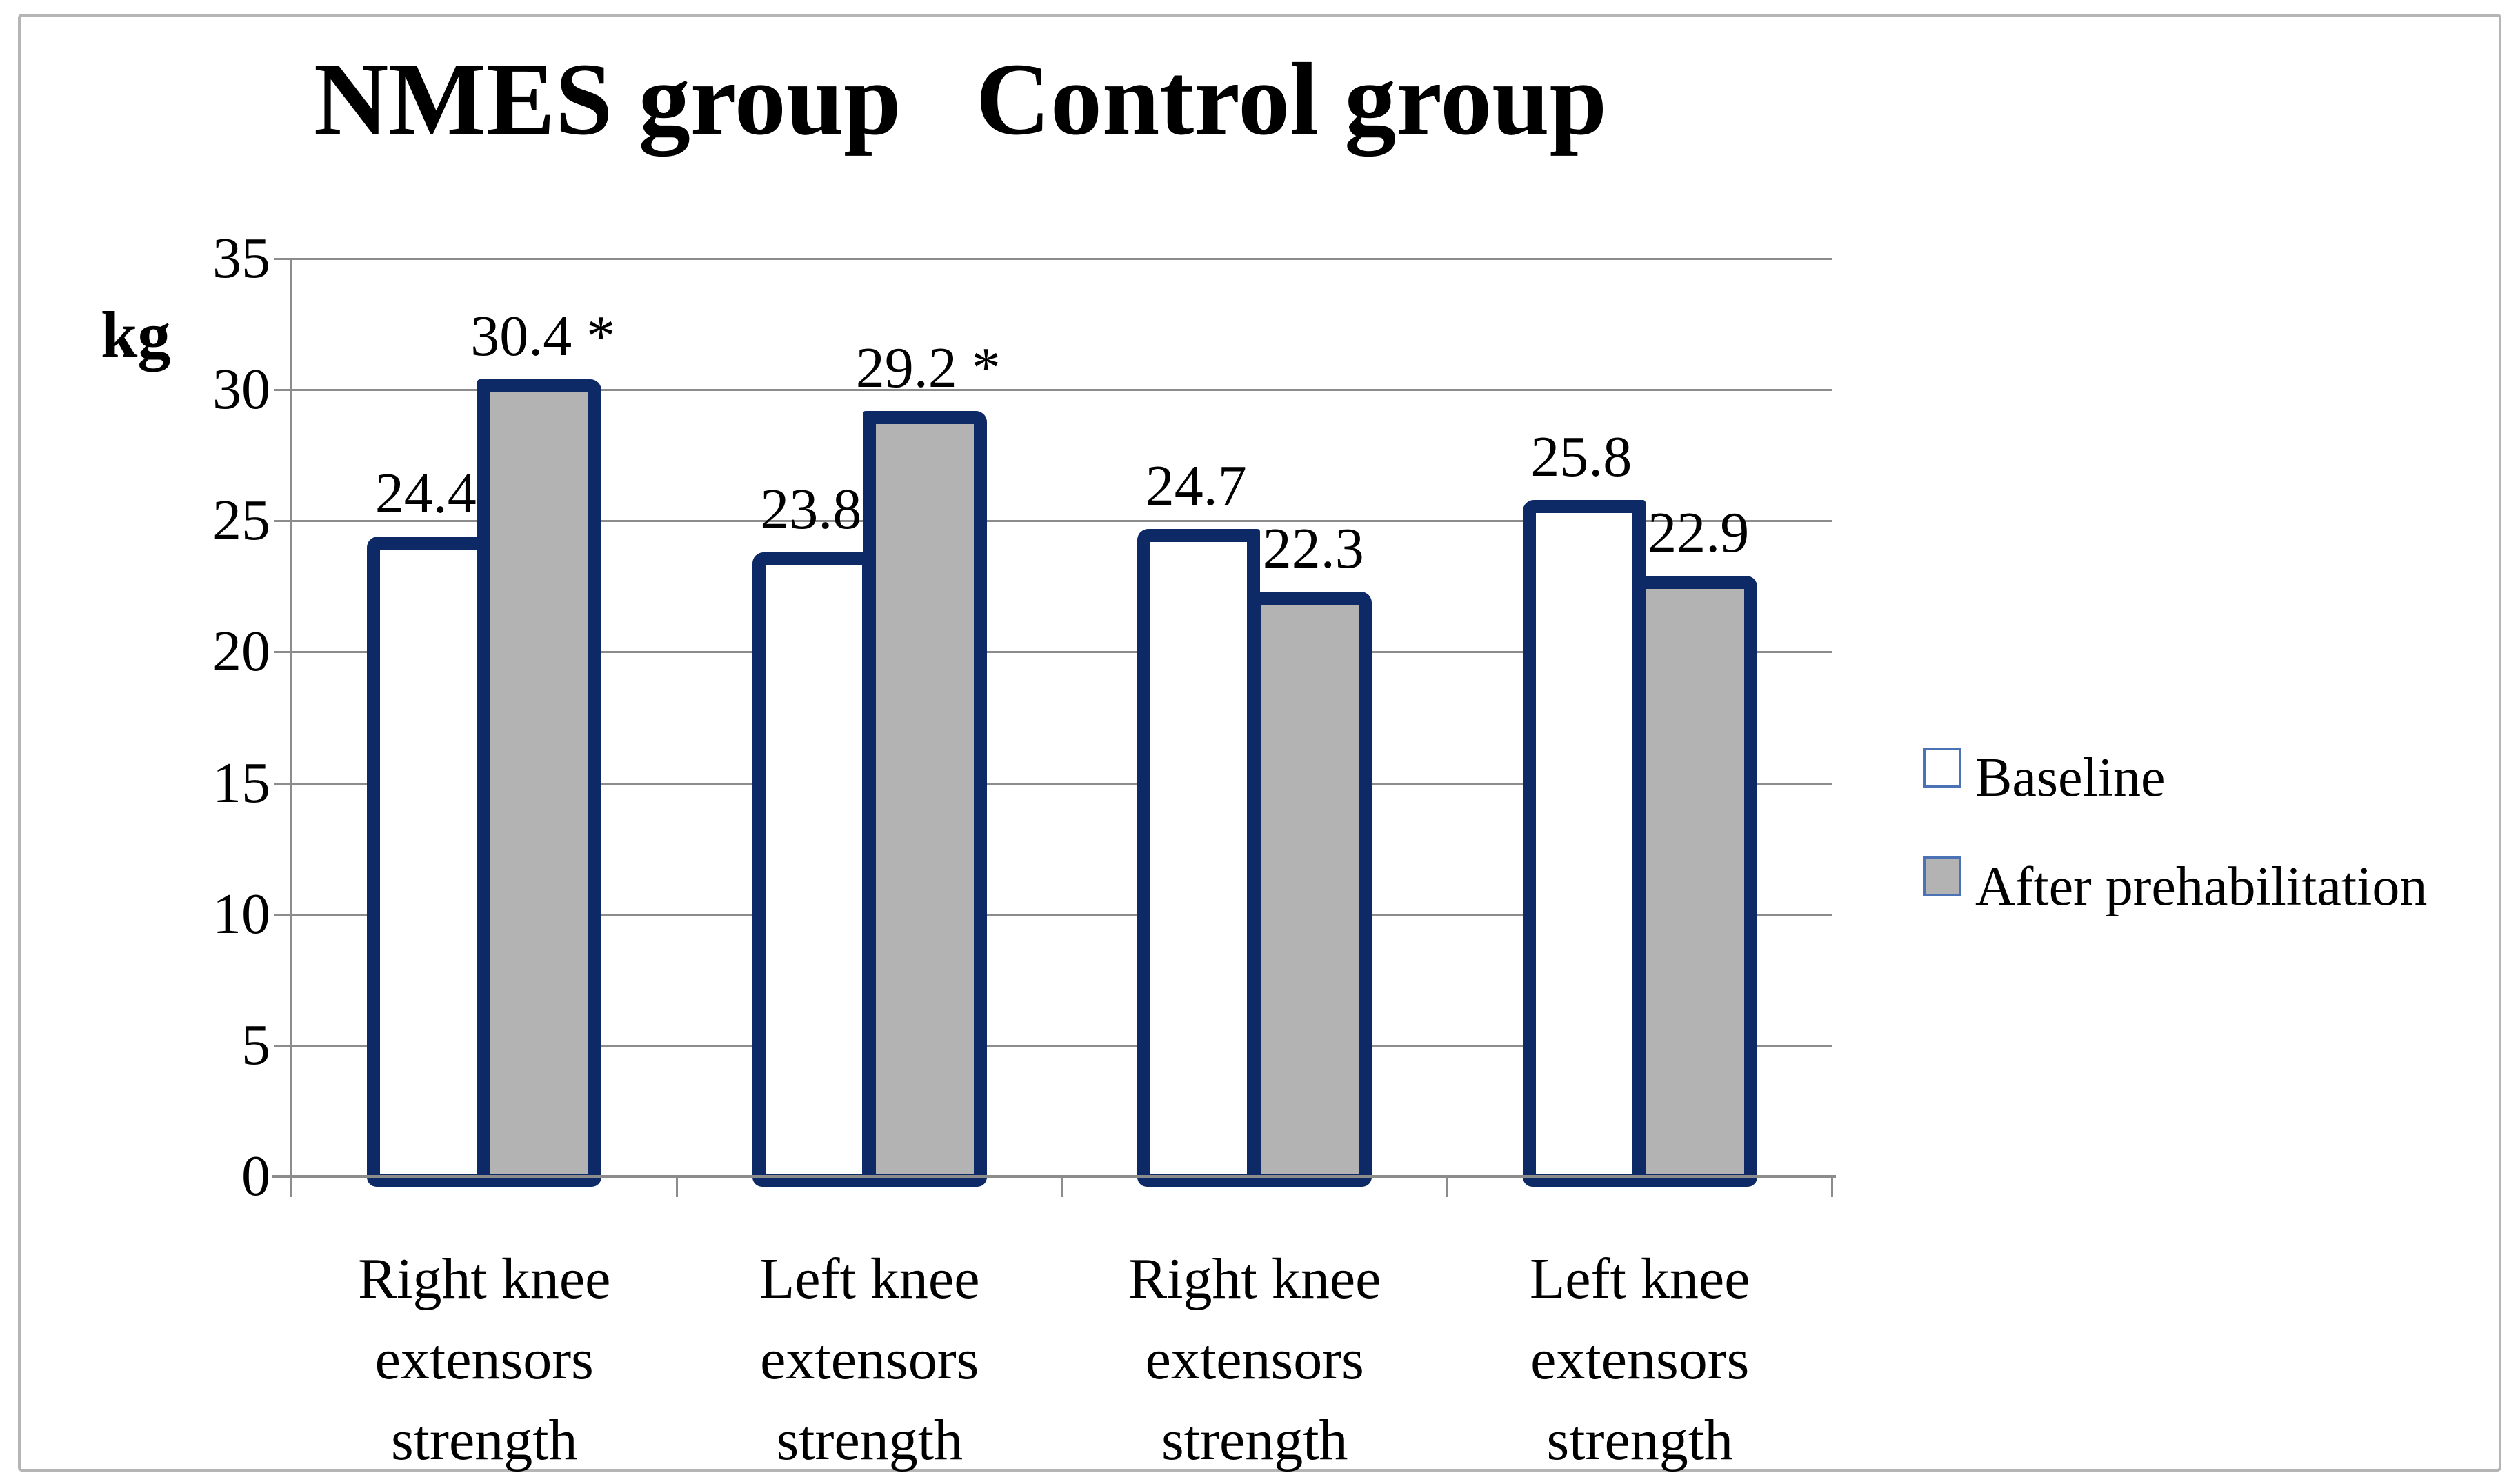  I want to click on baseline-swatch-icon, so click(1942, 768).